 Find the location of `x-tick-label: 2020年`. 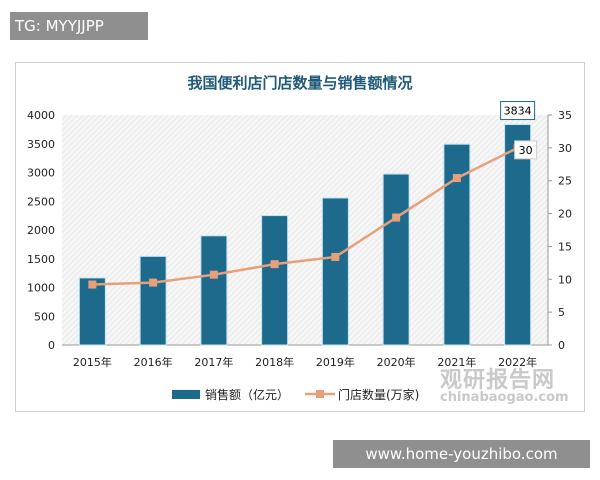

x-tick-label: 2020年 is located at coordinates (396, 362).